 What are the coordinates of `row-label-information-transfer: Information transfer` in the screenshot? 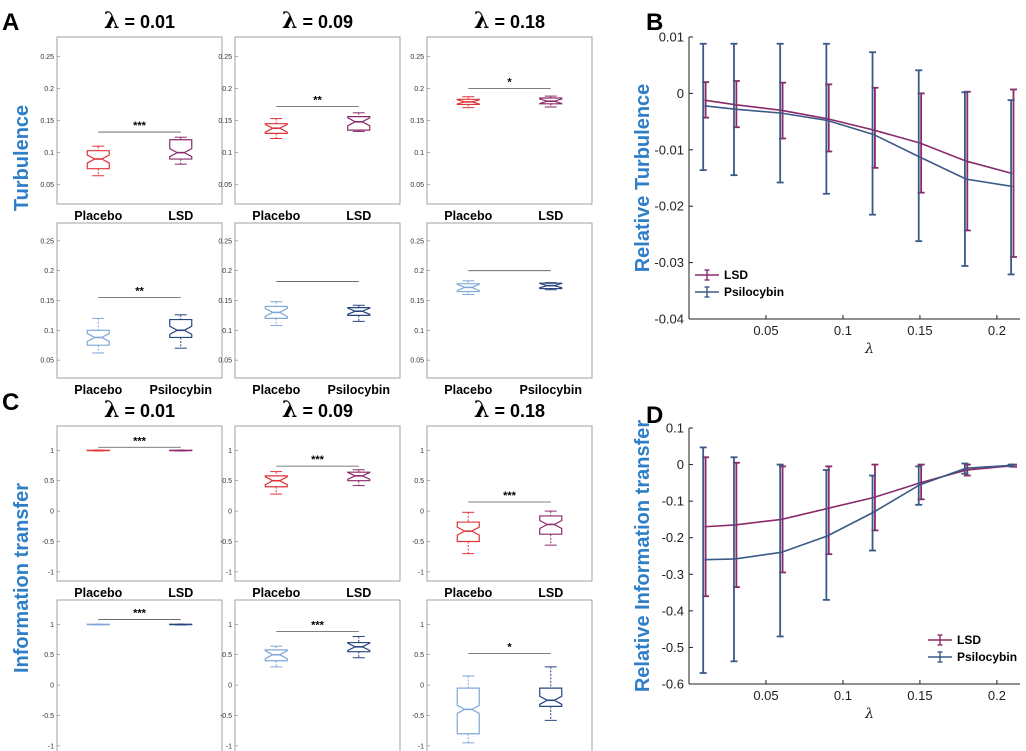 It's located at (22, 578).